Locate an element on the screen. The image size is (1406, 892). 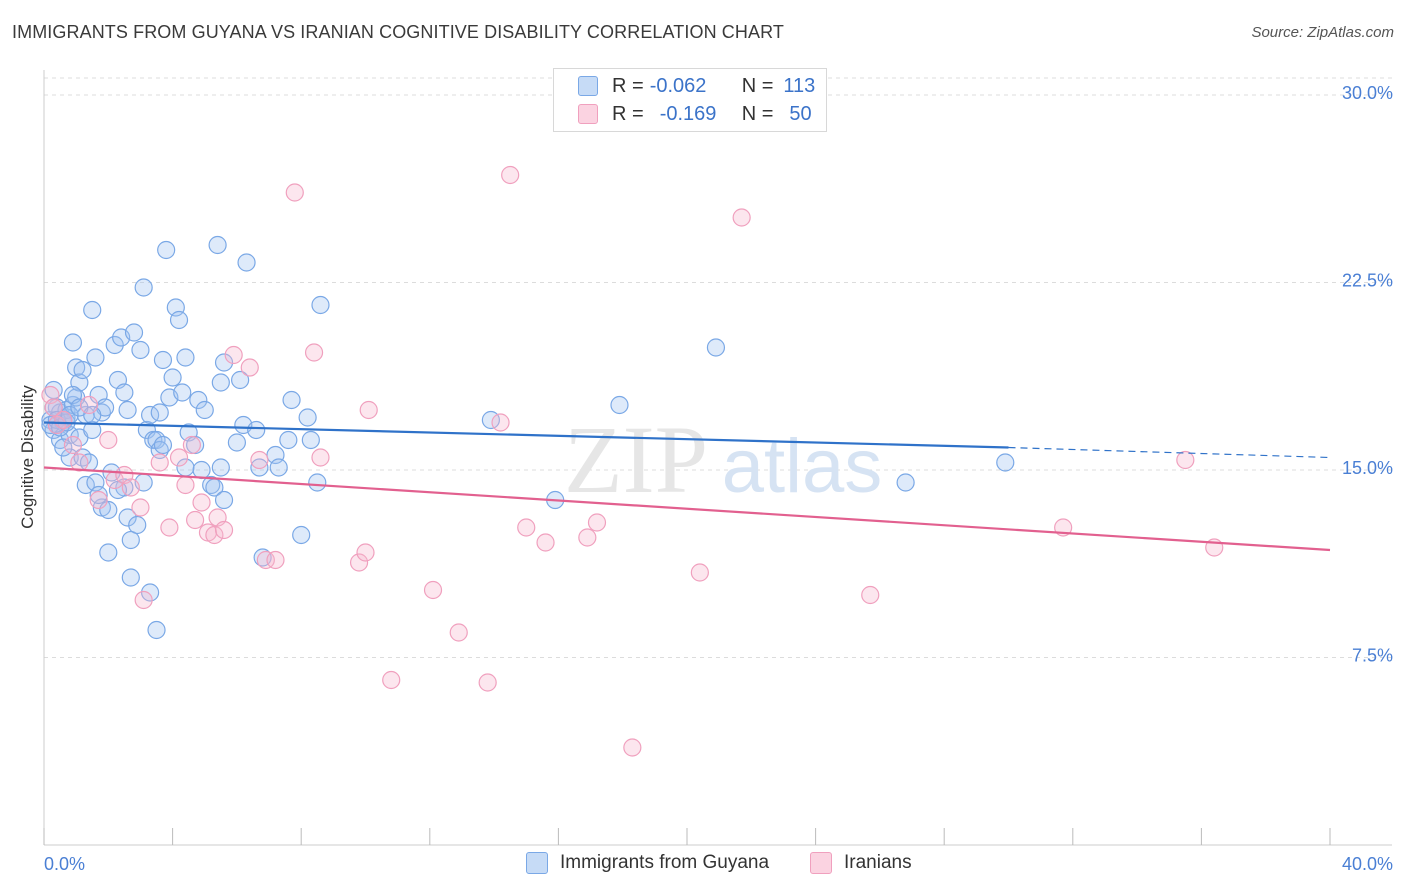
series-legend-guyana: Immigrants from Guyana is located at coordinates (647, 863).